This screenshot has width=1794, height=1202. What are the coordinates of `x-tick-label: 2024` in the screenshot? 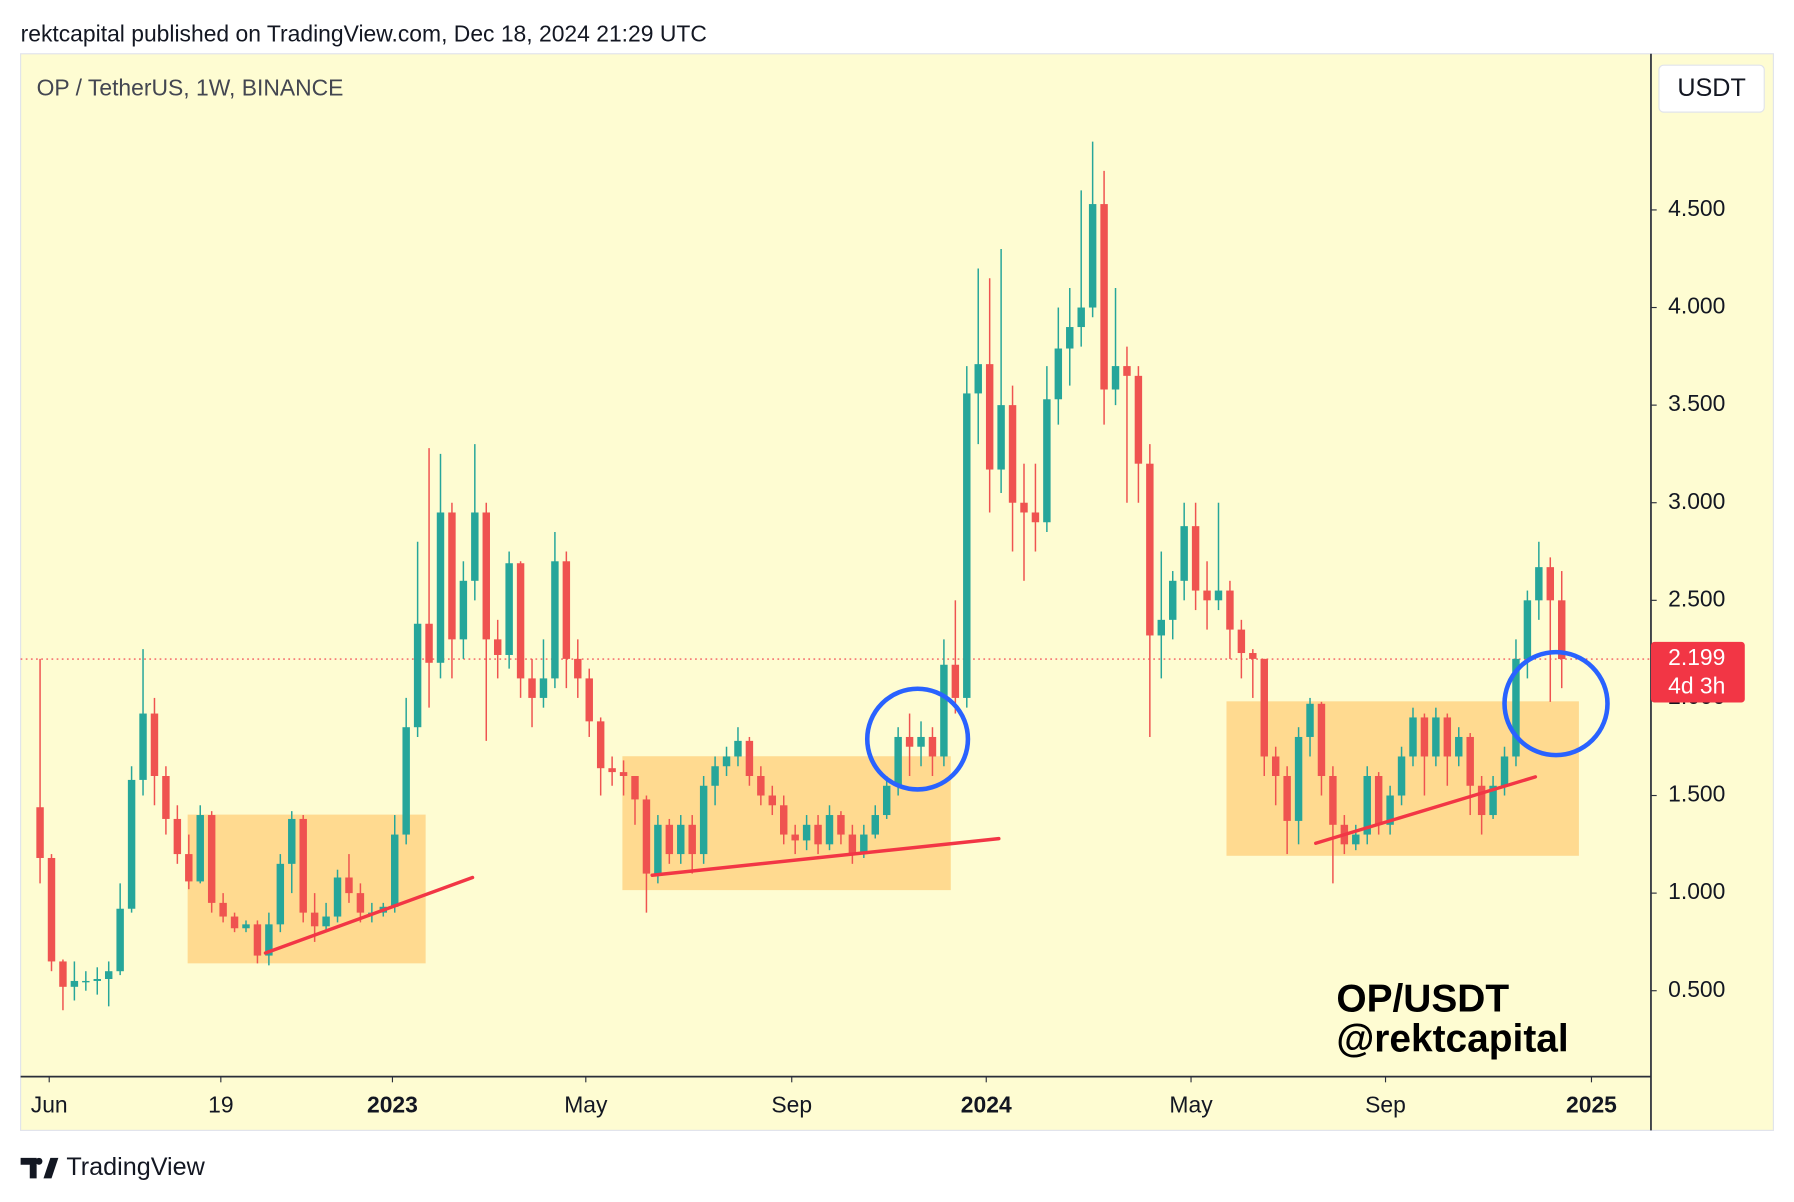 It's located at (986, 1104).